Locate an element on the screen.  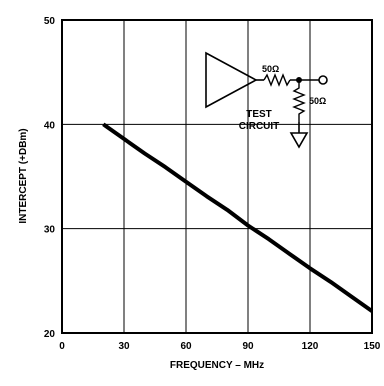
series-resistor-label: 50Ω is located at coordinates (270, 69).